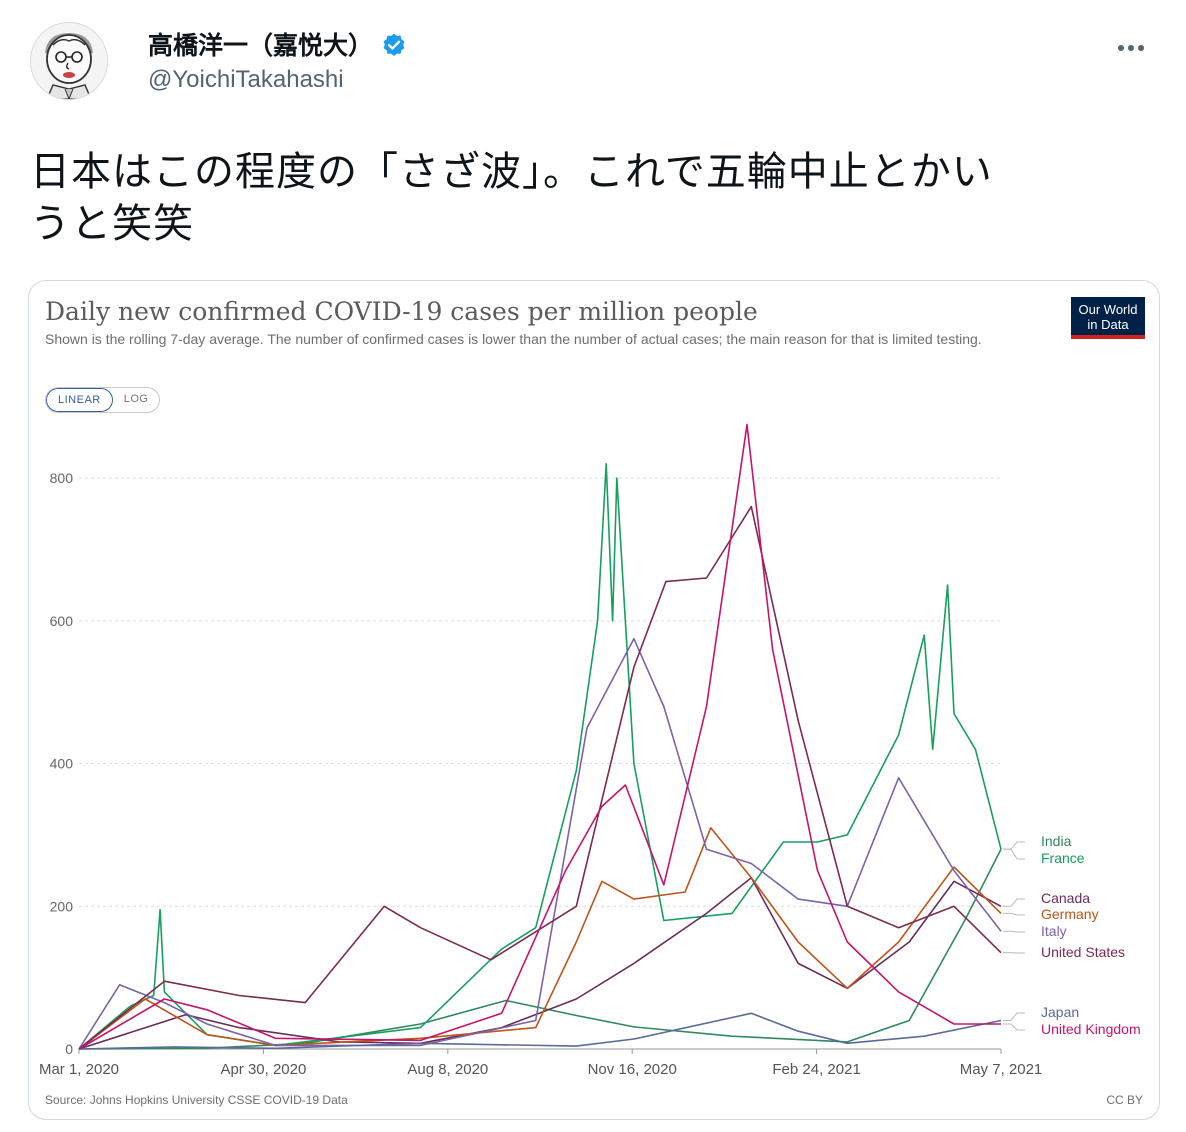 The image size is (1186, 1132). I want to click on x-tick-label: Feb 24, 2021, so click(816, 1069).